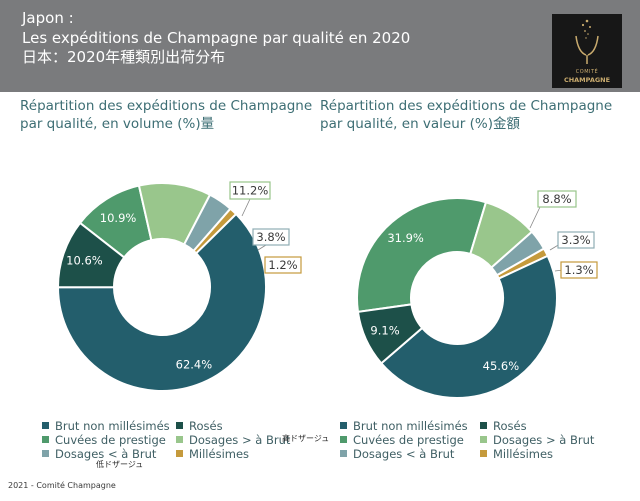 This screenshot has height=501, width=640. Describe the element at coordinates (179, 439) in the screenshot. I see `legend-swatch-dosages-gt` at that location.